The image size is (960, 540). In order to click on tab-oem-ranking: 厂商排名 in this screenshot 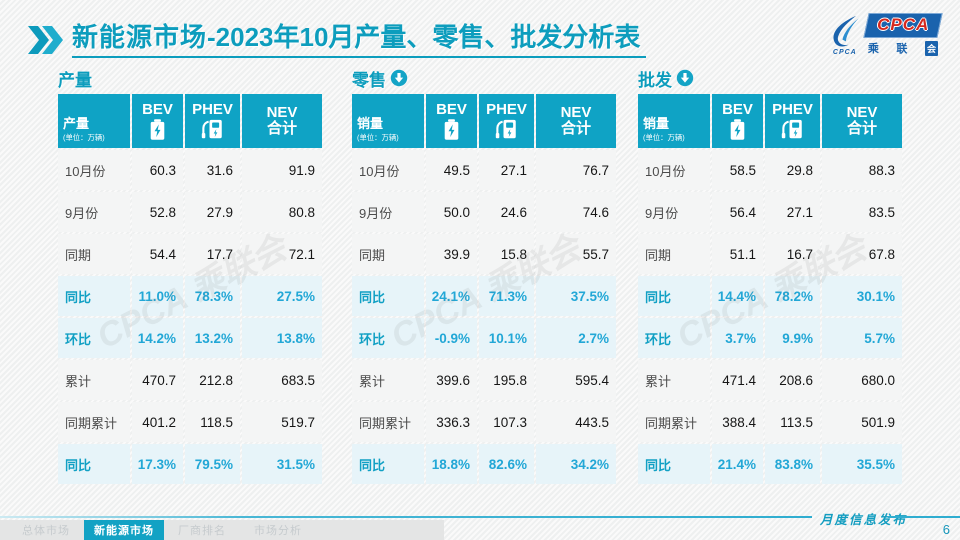, I will do `click(202, 531)`.